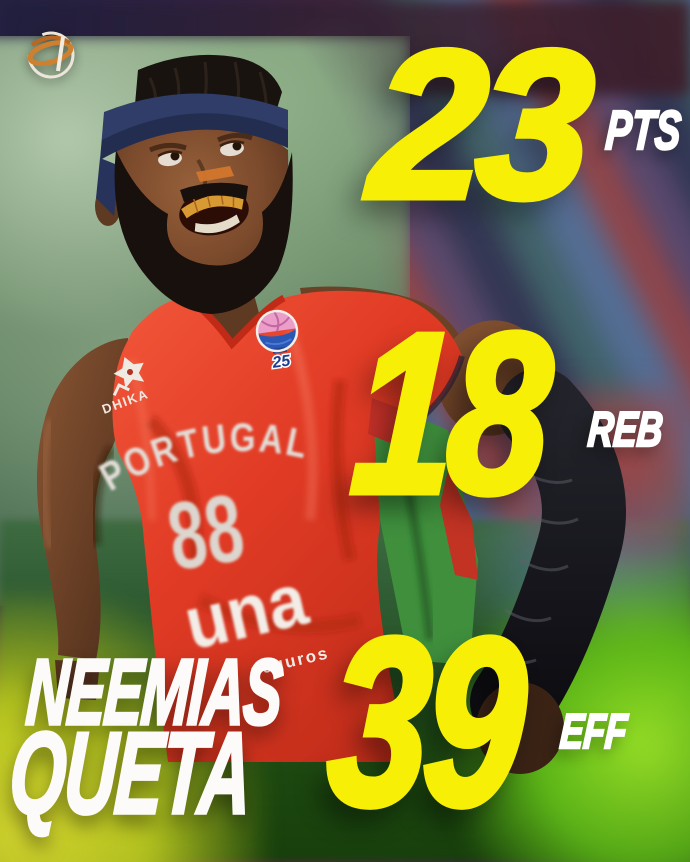  Describe the element at coordinates (82, 519) in the screenshot. I see `player-left-arm` at that location.